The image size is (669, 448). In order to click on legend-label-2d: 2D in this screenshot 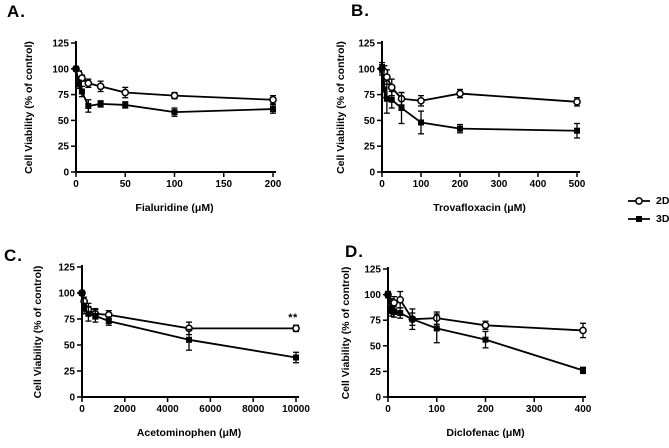, I will do `click(662, 200)`.